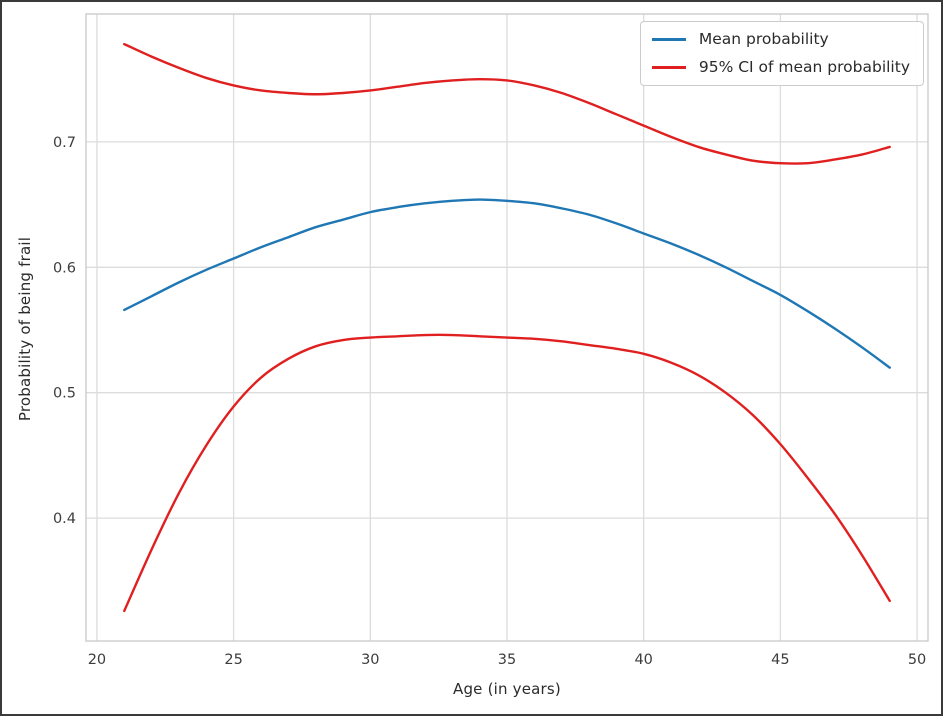 The height and width of the screenshot is (716, 943). Describe the element at coordinates (370, 660) in the screenshot. I see `x-tick-label-30: 30` at that location.